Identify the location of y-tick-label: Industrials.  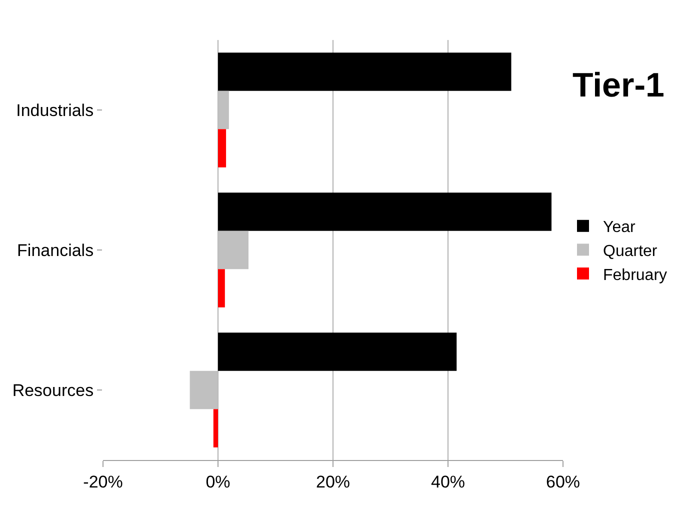
(55, 110).